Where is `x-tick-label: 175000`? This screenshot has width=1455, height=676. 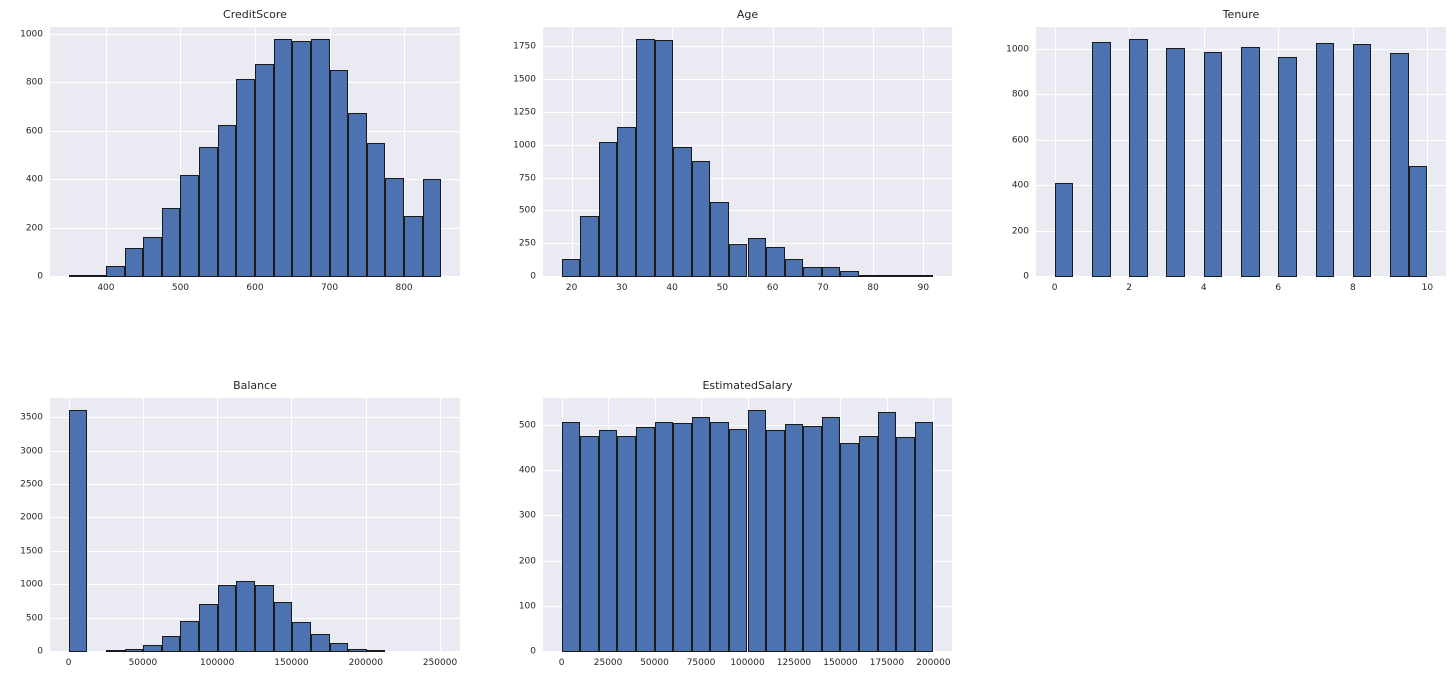
x-tick-label: 175000 is located at coordinates (887, 663).